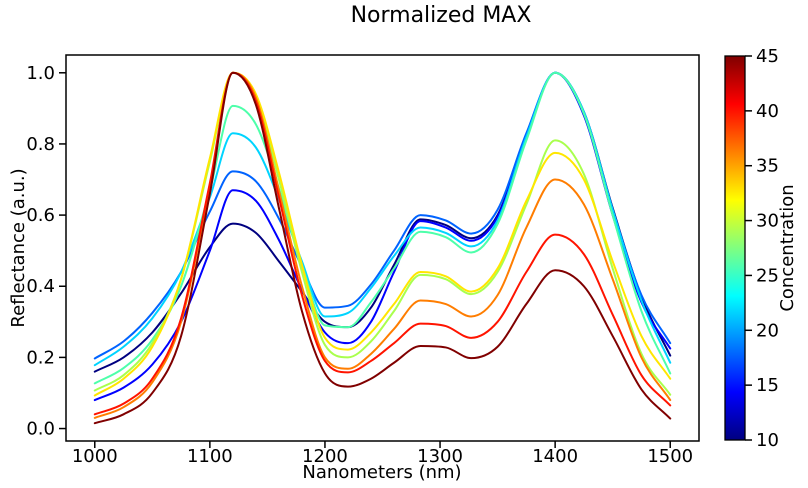  Describe the element at coordinates (735, 248) in the screenshot. I see `colorbar-gradient` at that location.